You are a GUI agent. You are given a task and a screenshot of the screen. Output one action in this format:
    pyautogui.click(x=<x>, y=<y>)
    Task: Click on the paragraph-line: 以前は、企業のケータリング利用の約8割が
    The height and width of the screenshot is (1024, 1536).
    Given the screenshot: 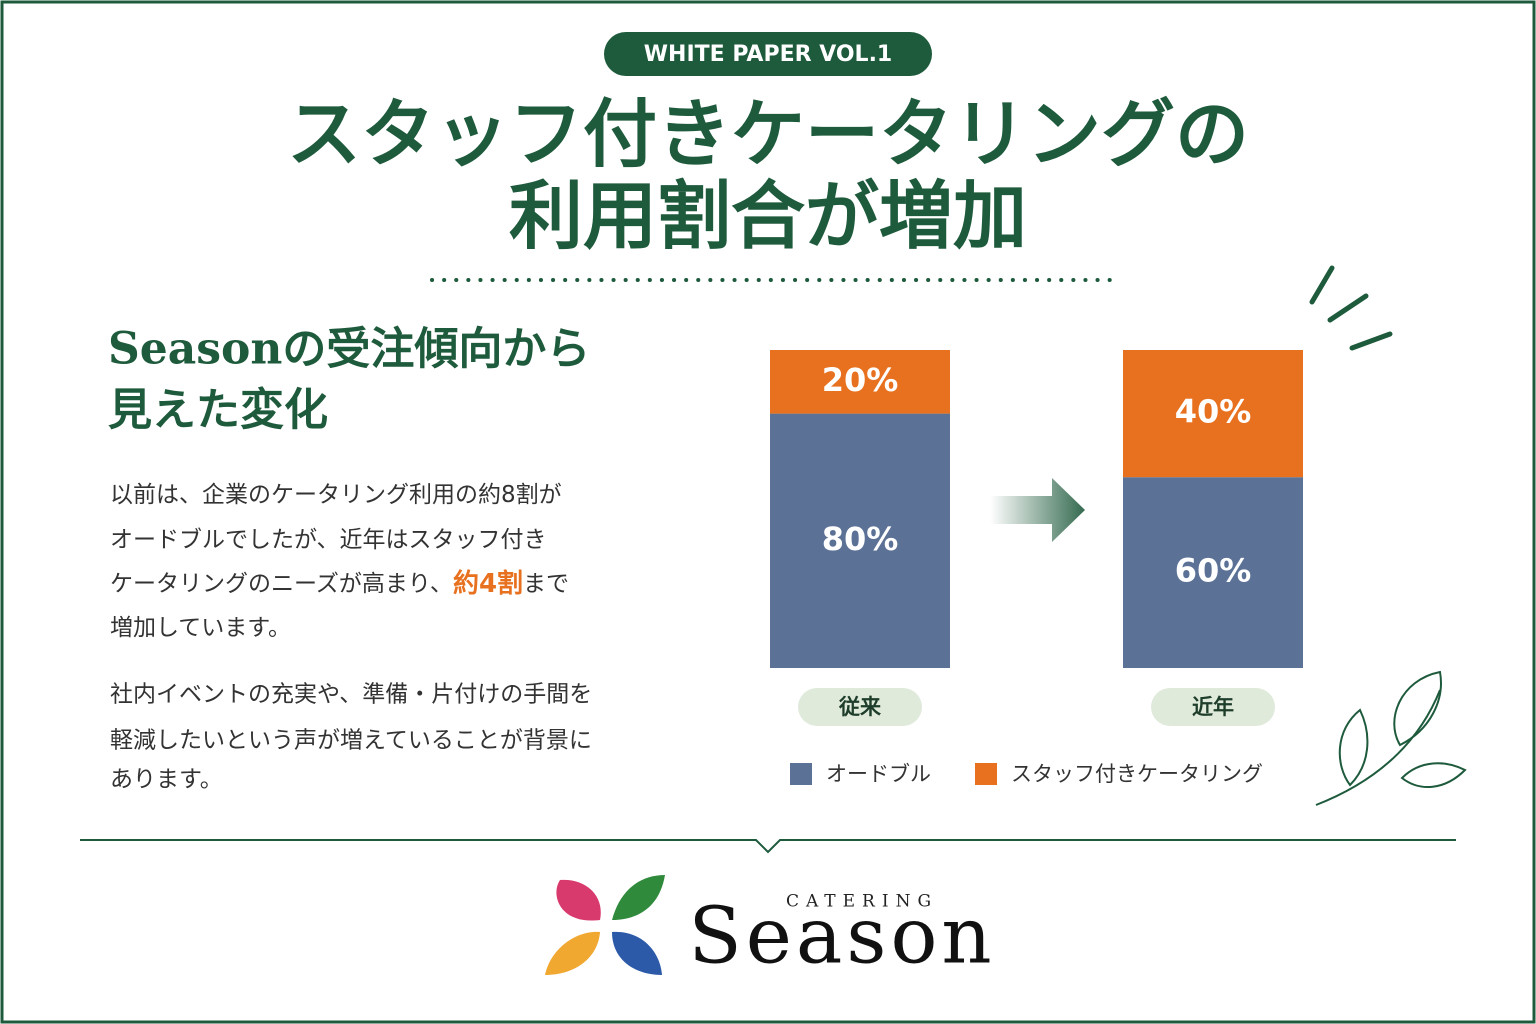 What is the action you would take?
    pyautogui.click(x=336, y=495)
    